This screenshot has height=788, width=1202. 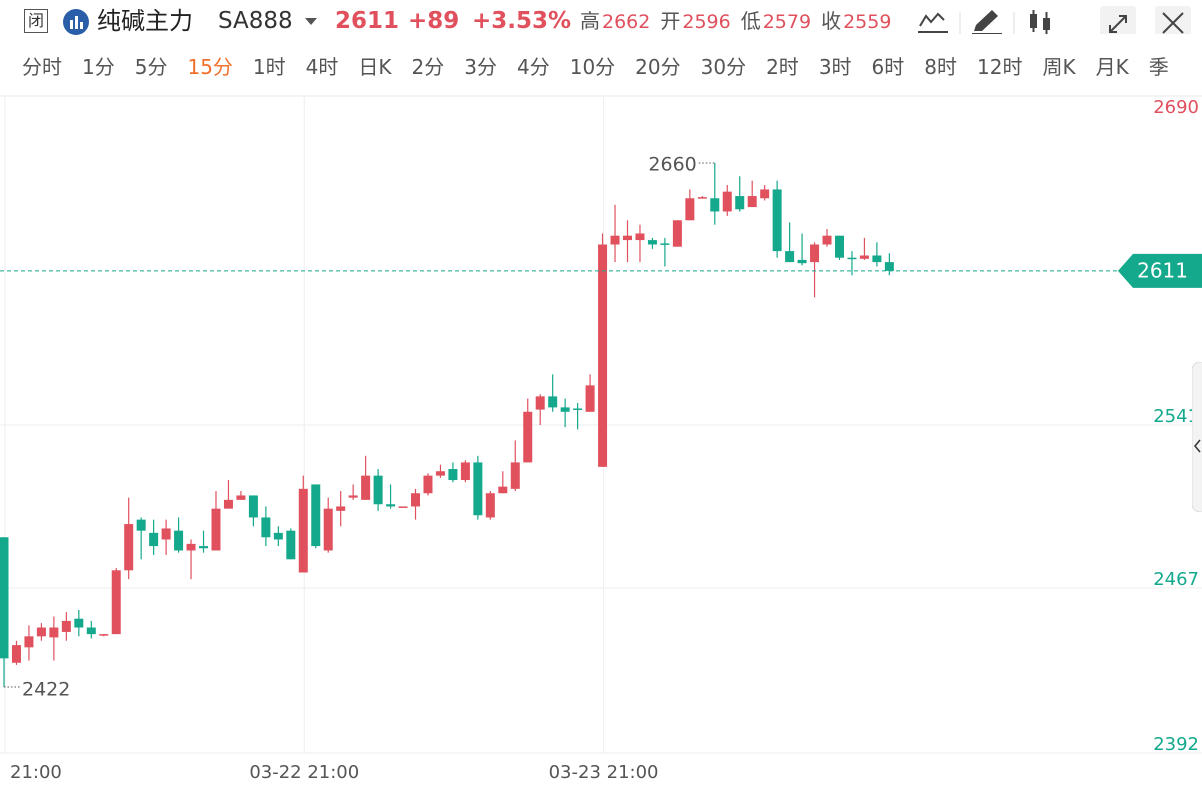 I want to click on side-panel-handle, so click(x=1197, y=437).